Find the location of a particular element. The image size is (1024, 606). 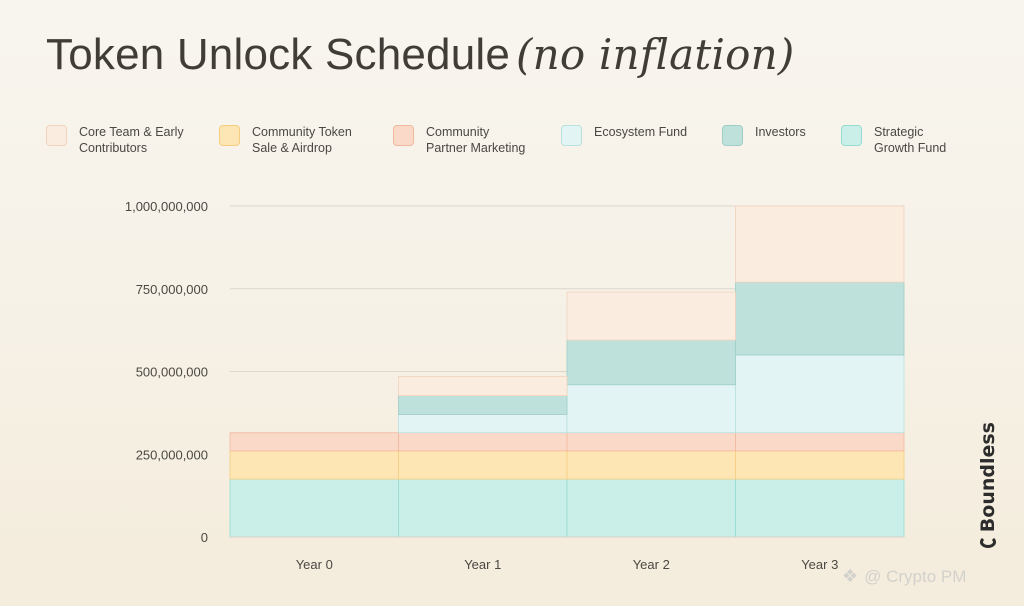

legend-swatch-ecosystem-fund is located at coordinates (571, 135).